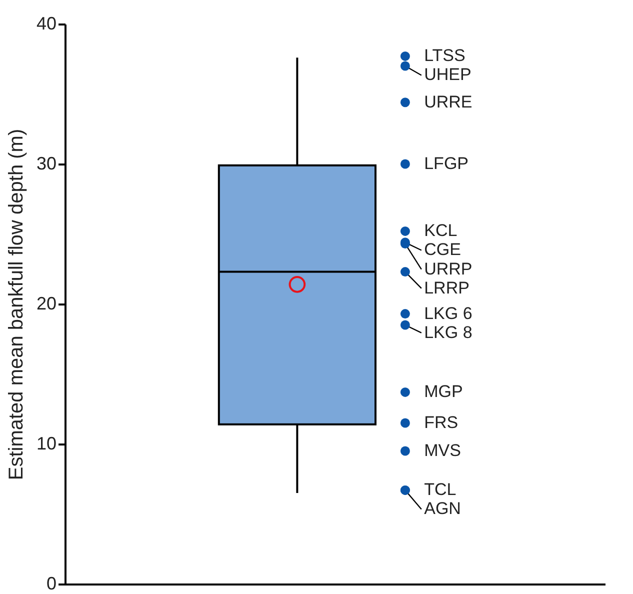 The width and height of the screenshot is (633, 594). Describe the element at coordinates (440, 490) in the screenshot. I see `data-label: TCL` at that location.